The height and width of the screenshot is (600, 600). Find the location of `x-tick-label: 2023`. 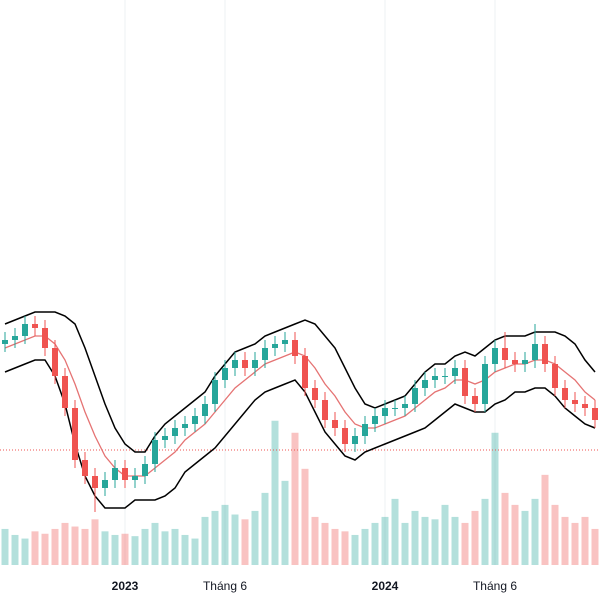

x-tick-label: 2023 is located at coordinates (125, 586).